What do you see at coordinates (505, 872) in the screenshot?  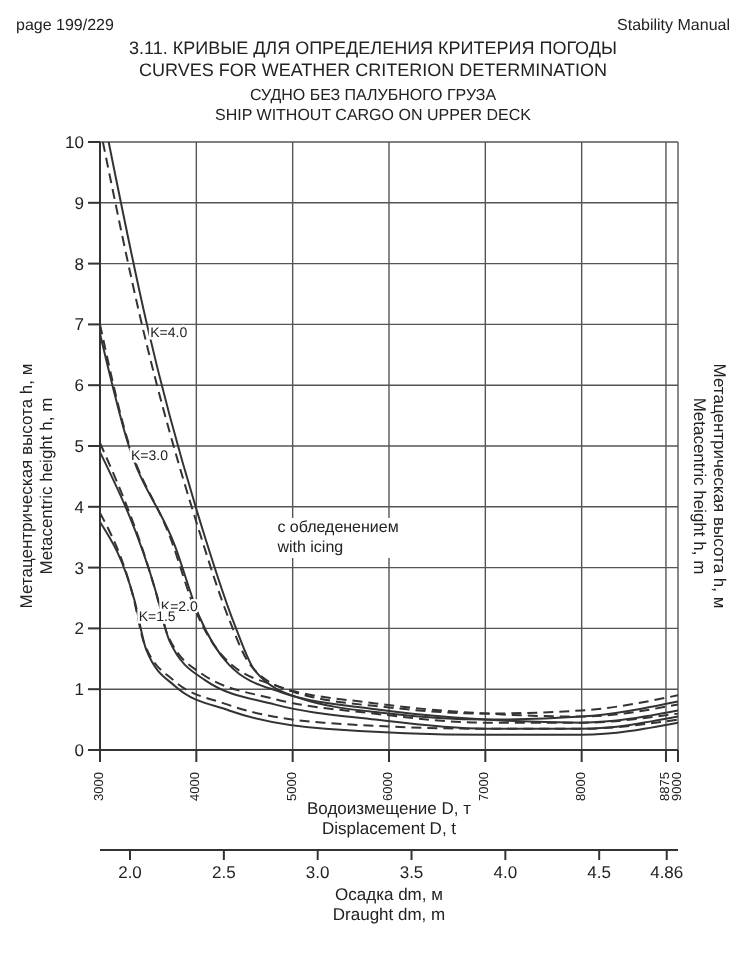 I see `x2-tick-label: 4.0` at bounding box center [505, 872].